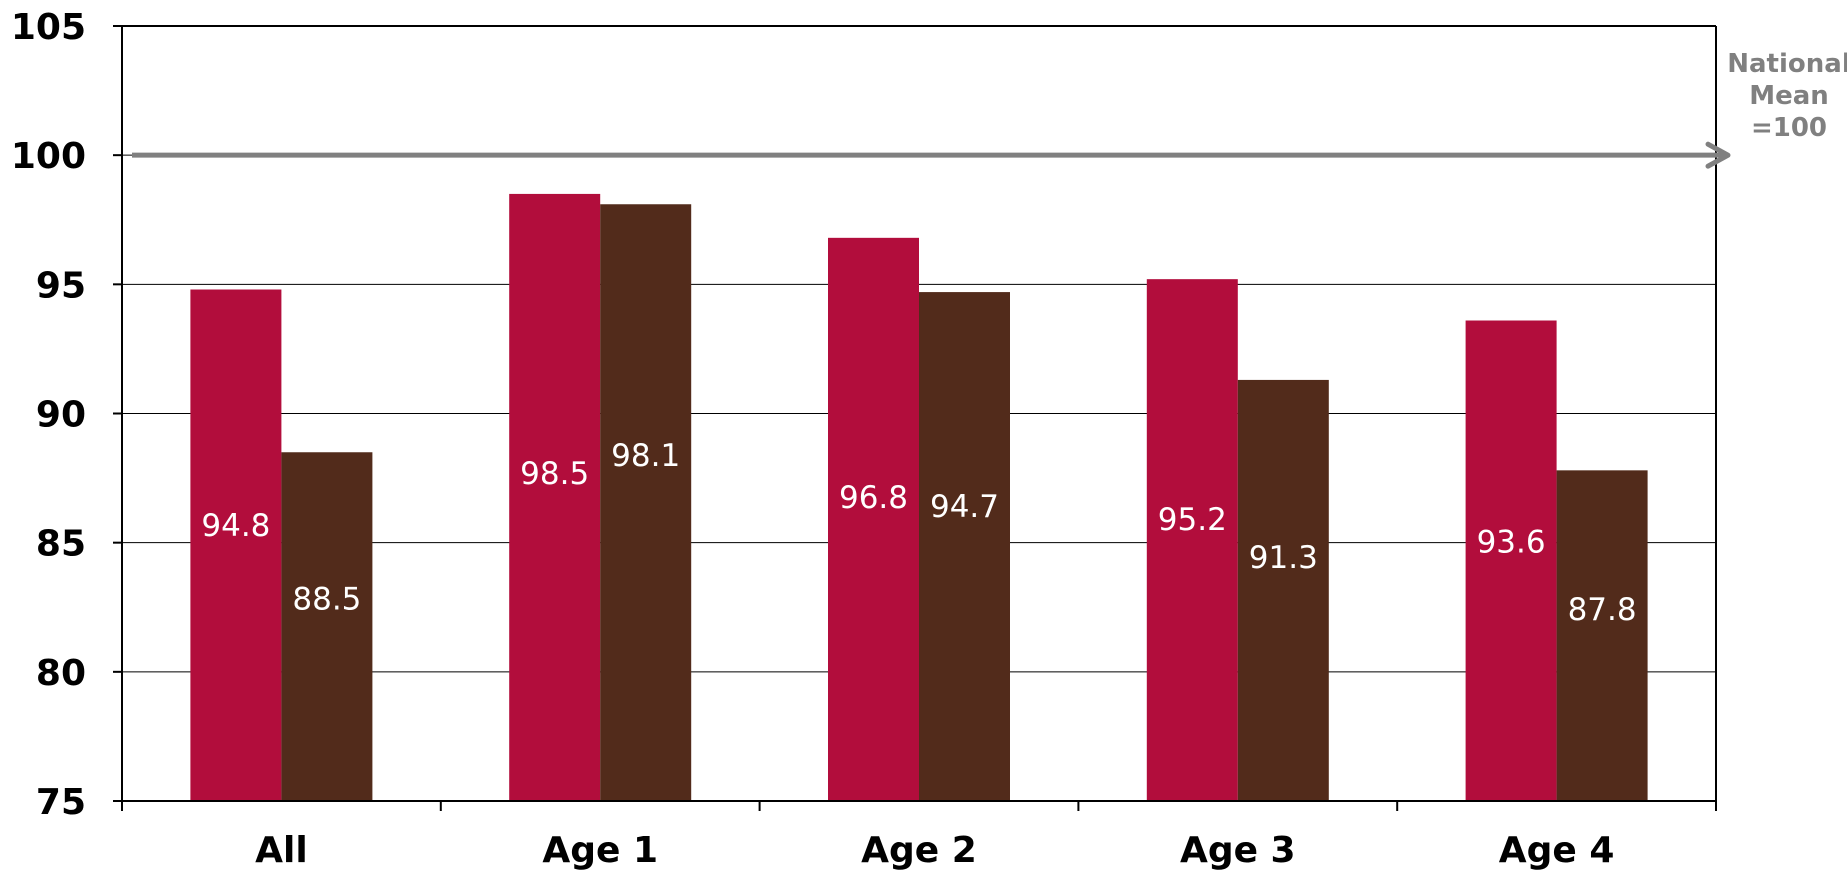 The image size is (1847, 871). Describe the element at coordinates (48, 156) in the screenshot. I see `y-tick-label: 100` at that location.